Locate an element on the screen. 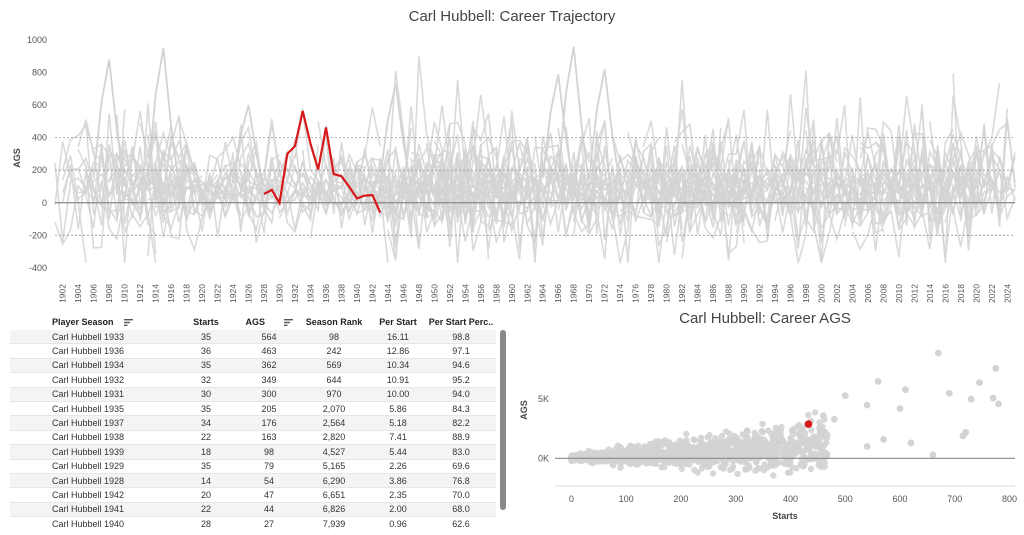 The image size is (1024, 535). x-tick-label: 500 is located at coordinates (845, 499).